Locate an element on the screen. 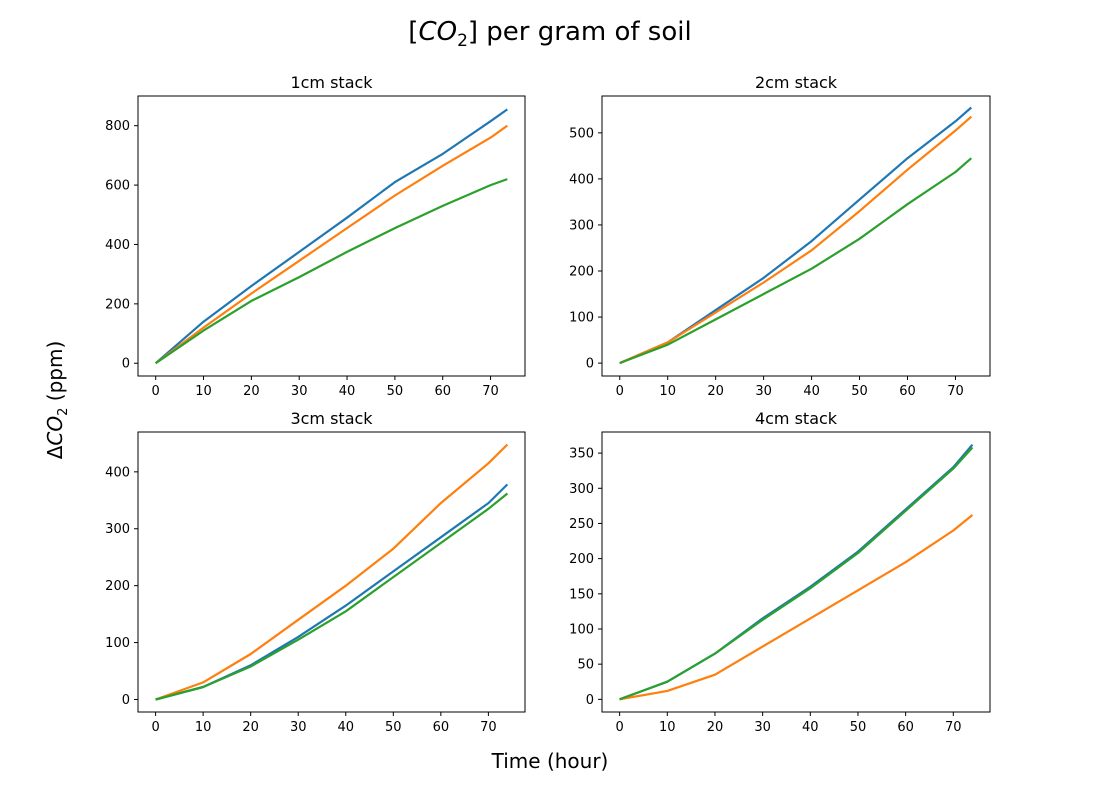 This screenshot has height=800, width=1100. y-tick-label: 50 is located at coordinates (585, 665).